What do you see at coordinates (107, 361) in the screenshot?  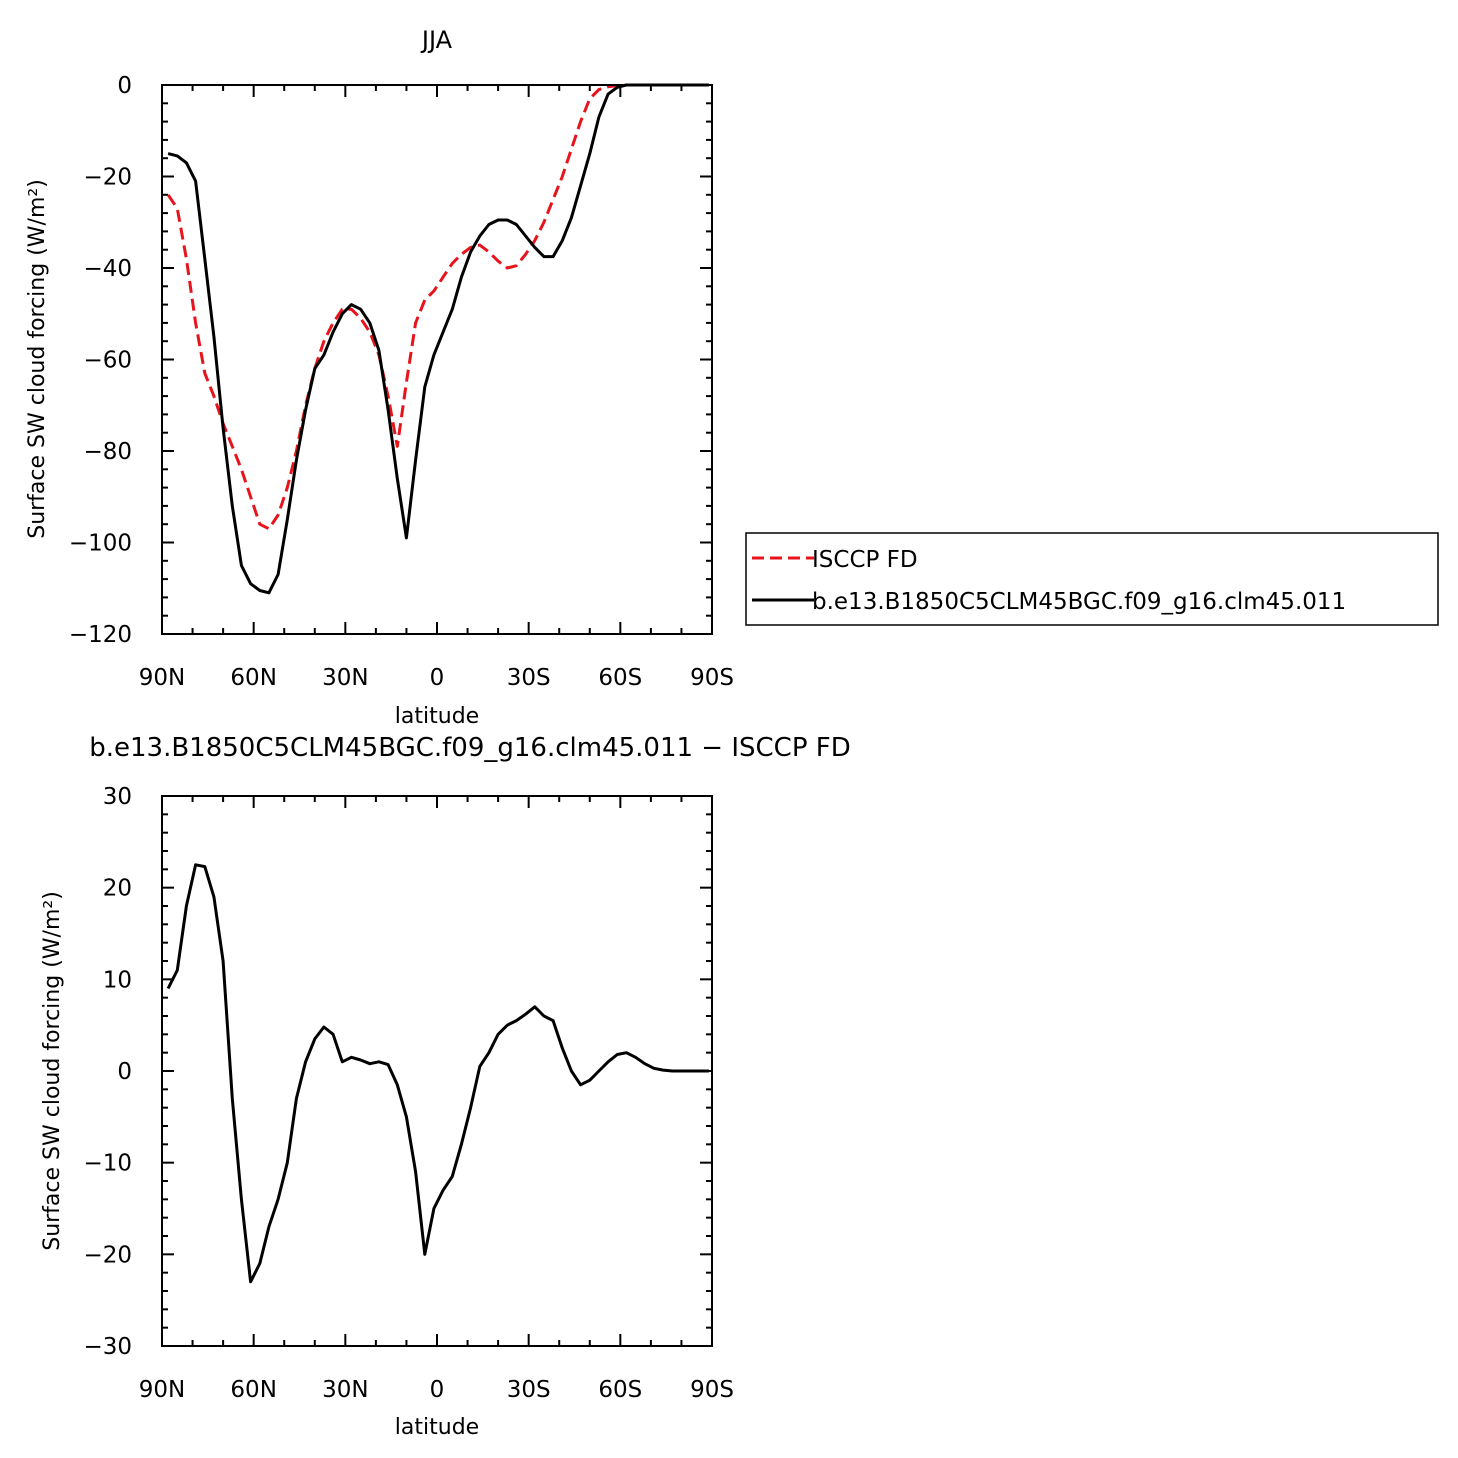 I see `y-tick-label: −60` at bounding box center [107, 361].